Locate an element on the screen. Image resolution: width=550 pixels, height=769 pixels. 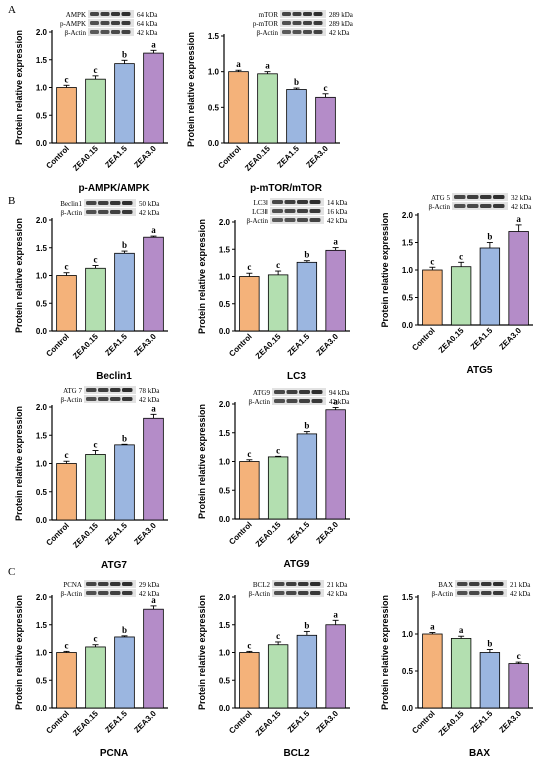
blot-kda-label: 16 kDa is located at coordinates (337, 212).